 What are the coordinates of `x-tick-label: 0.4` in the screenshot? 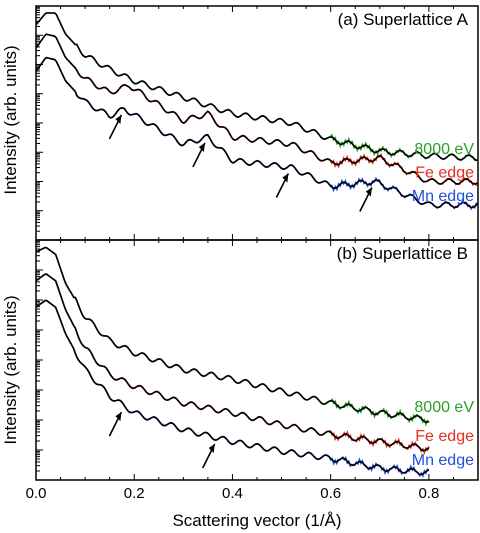 It's located at (232, 493).